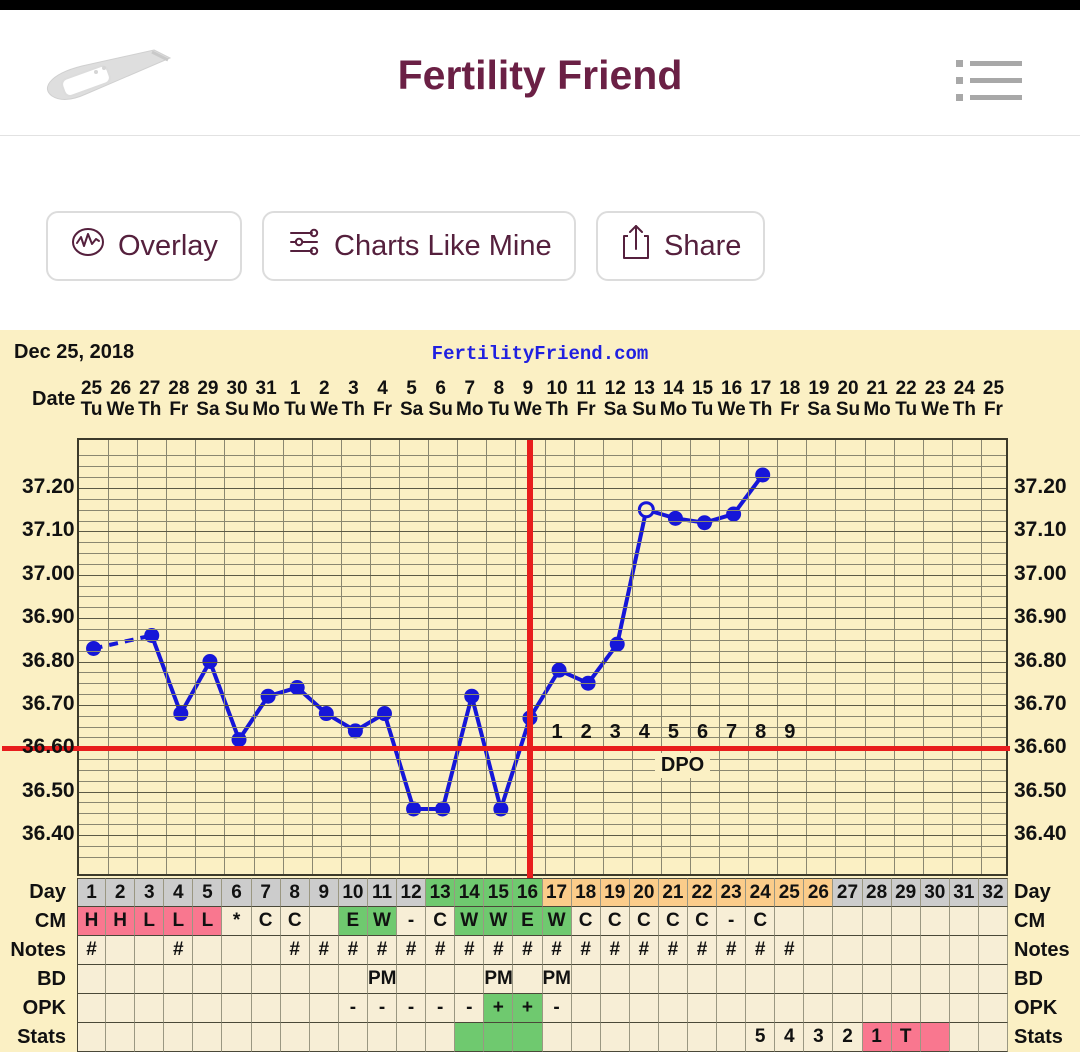 The height and width of the screenshot is (1052, 1080). I want to click on table-cell-stats: 5, so click(761, 1037).